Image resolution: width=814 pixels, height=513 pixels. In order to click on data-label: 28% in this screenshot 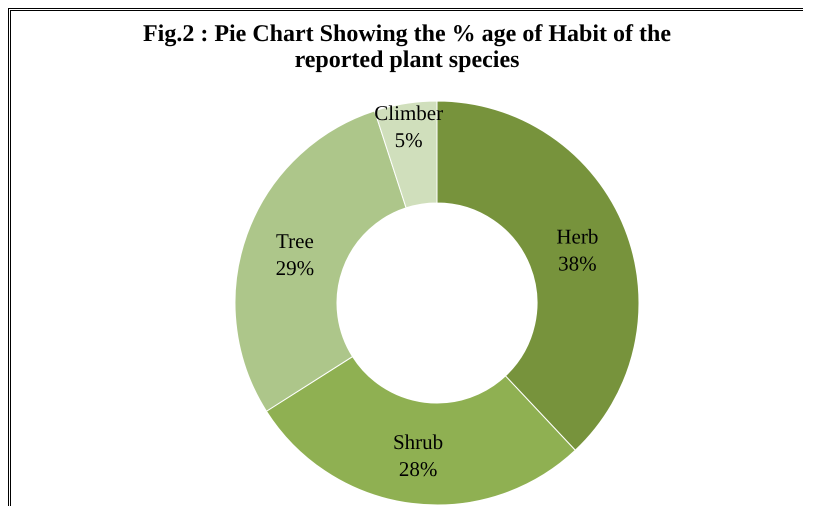, I will do `click(418, 468)`.